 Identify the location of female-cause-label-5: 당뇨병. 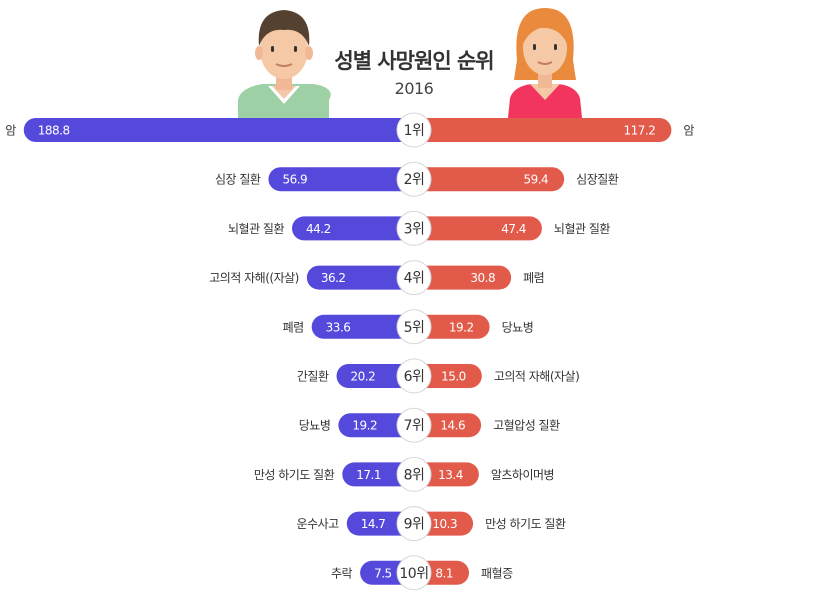
(518, 327).